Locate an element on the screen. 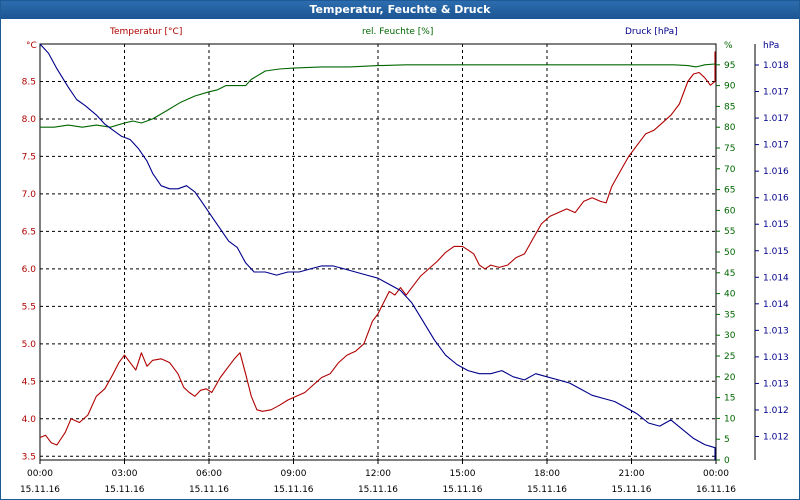  legend-pressure: Druck [hPa] is located at coordinates (651, 32).